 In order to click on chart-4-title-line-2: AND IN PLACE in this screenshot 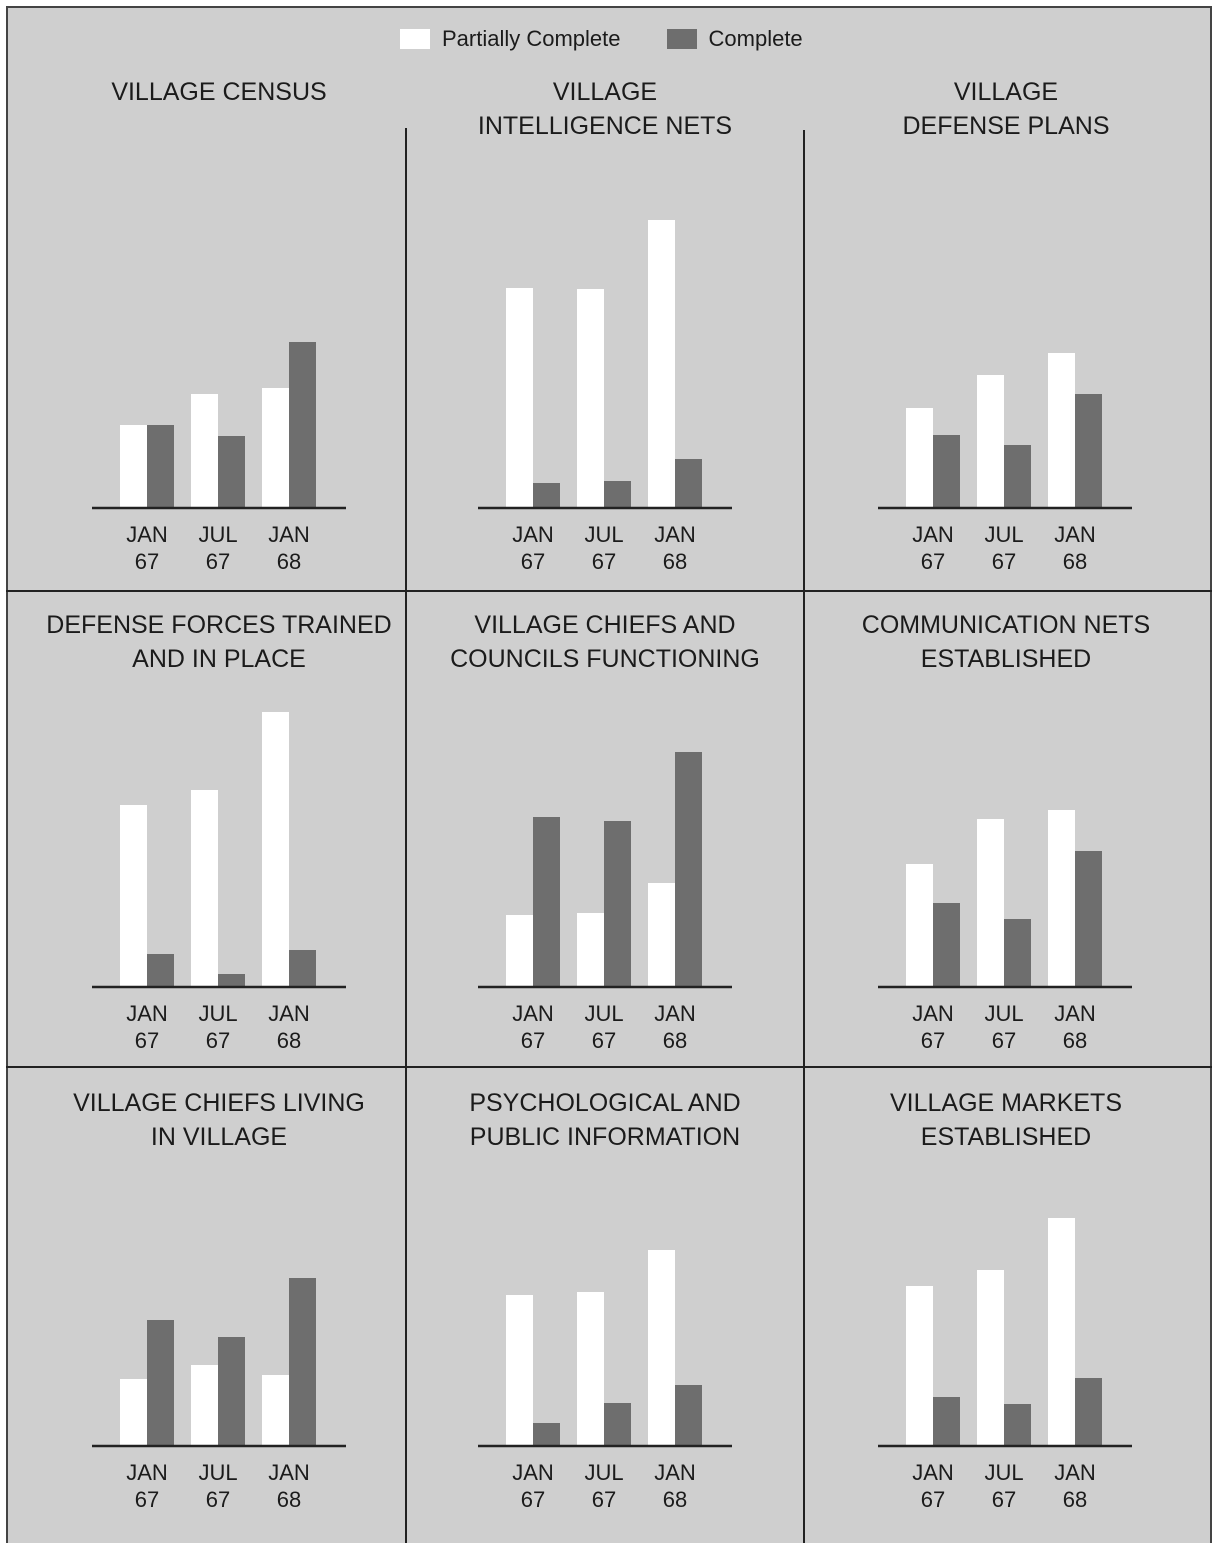, I will do `click(219, 659)`.